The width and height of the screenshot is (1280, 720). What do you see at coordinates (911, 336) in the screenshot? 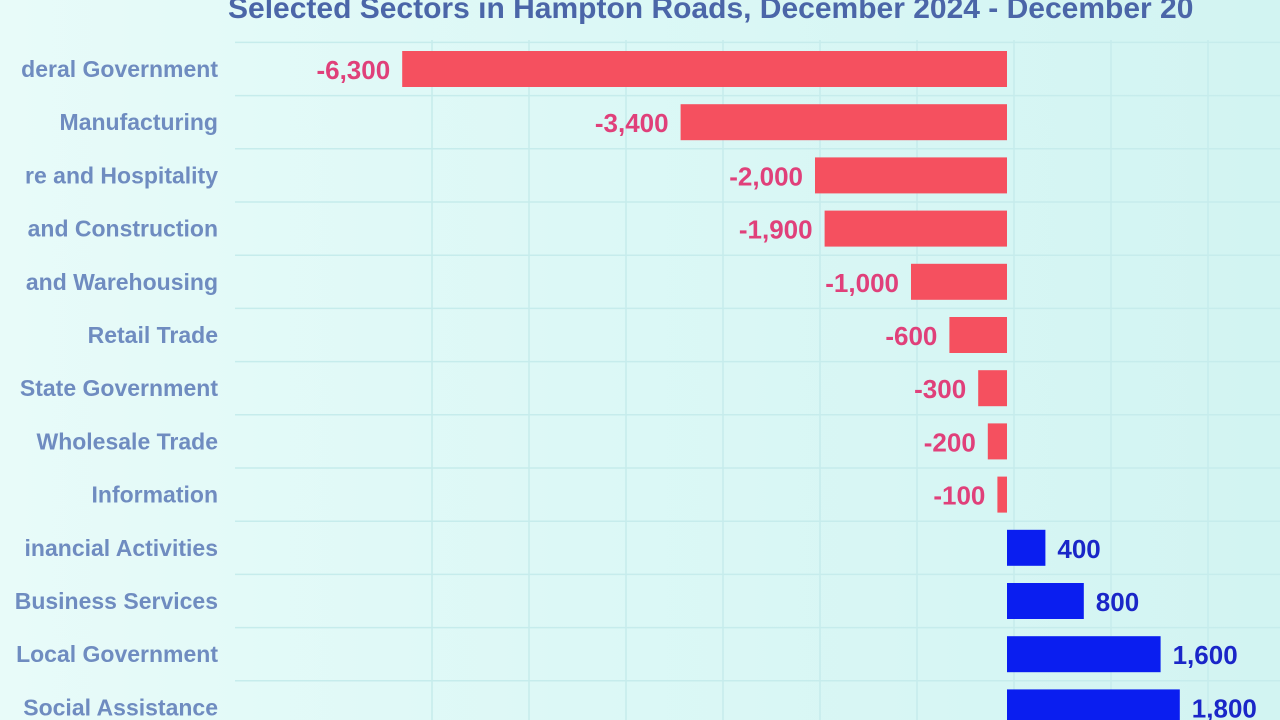
I see `data-label: -600` at bounding box center [911, 336].